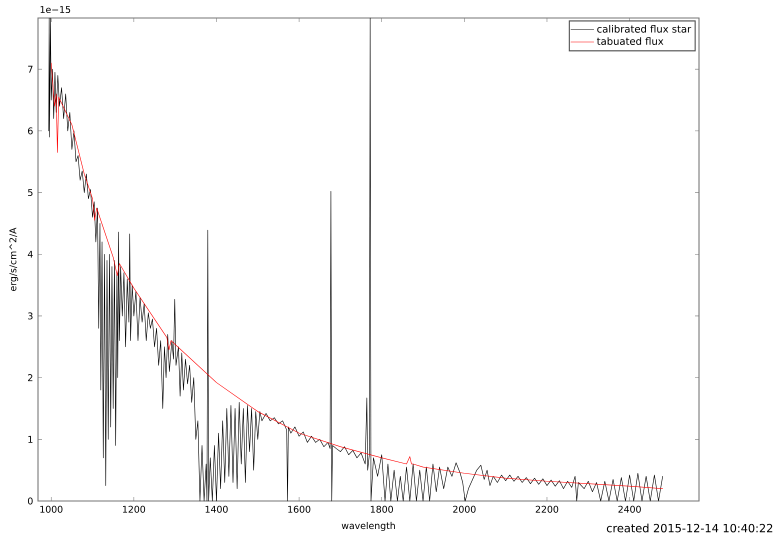  I want to click on legend-label: calibrated flux star, so click(644, 28).